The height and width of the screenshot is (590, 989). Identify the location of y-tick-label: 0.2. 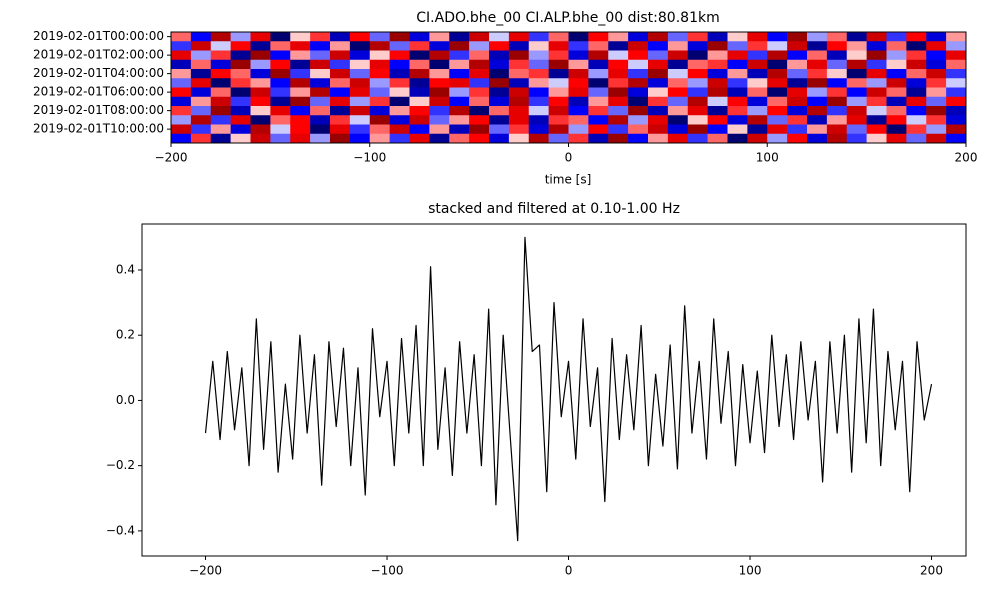
(125, 335).